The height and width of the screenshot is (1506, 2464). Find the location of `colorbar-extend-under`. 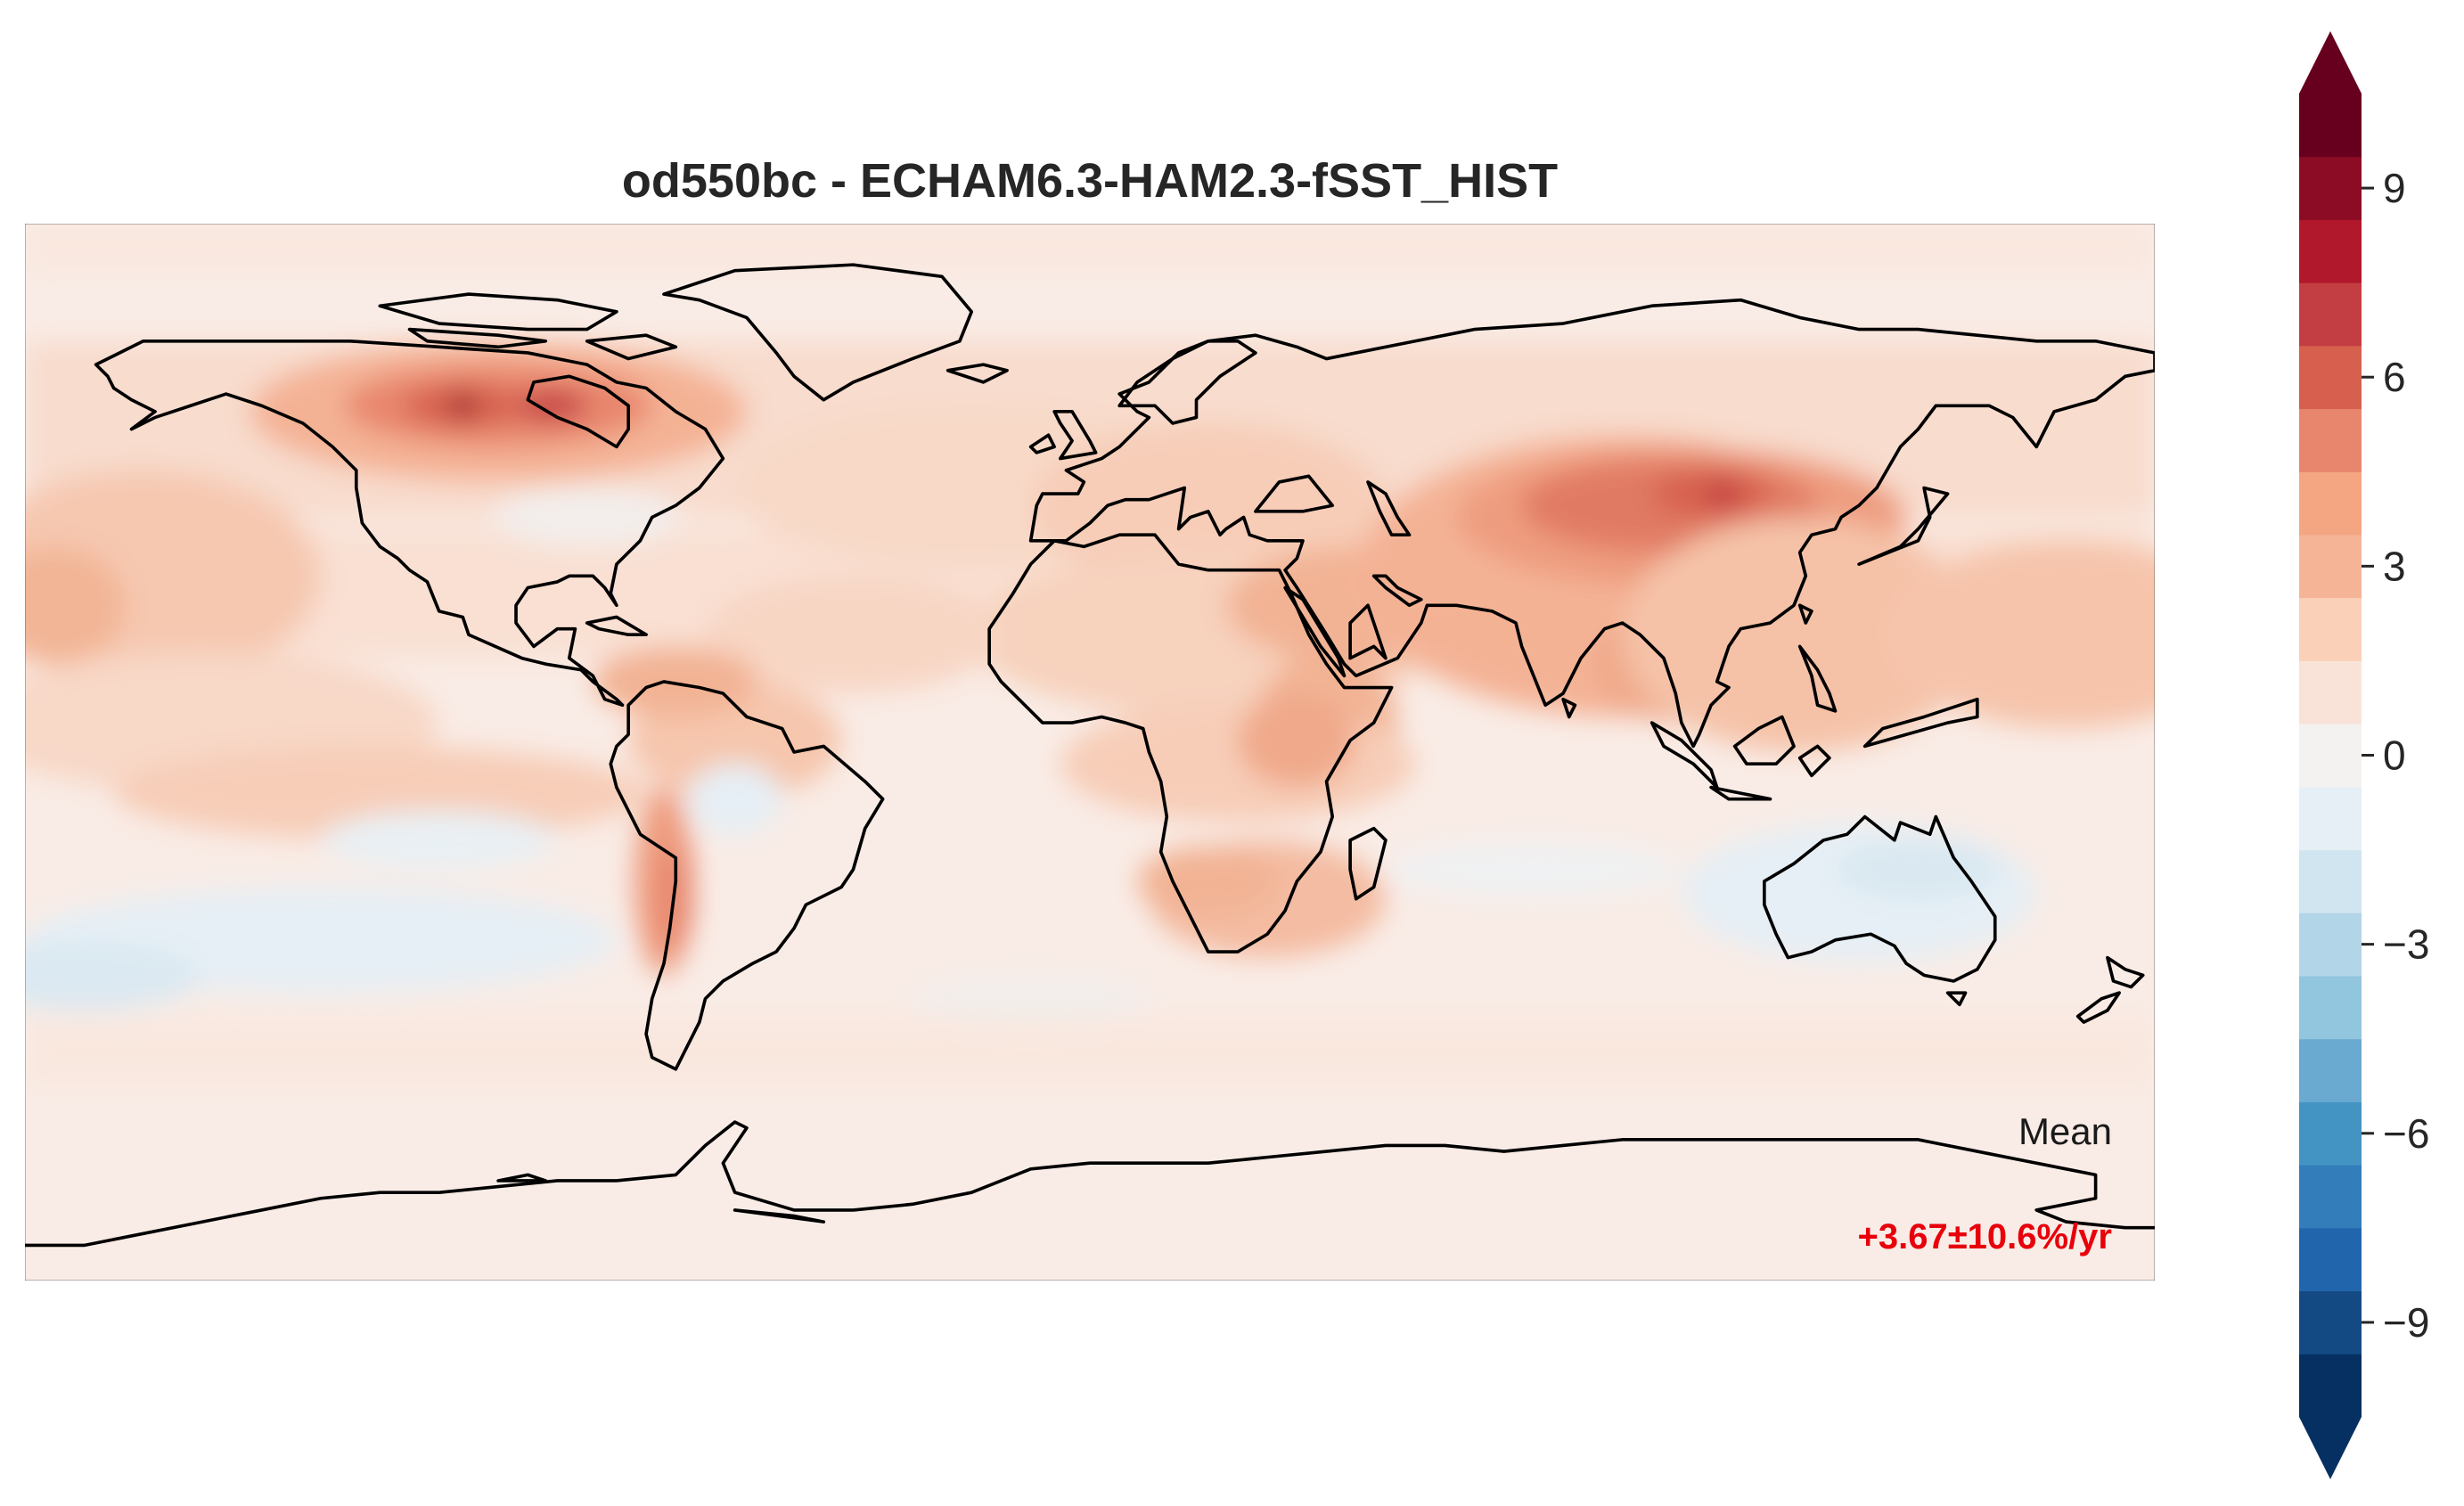

colorbar-extend-under is located at coordinates (2330, 1448).